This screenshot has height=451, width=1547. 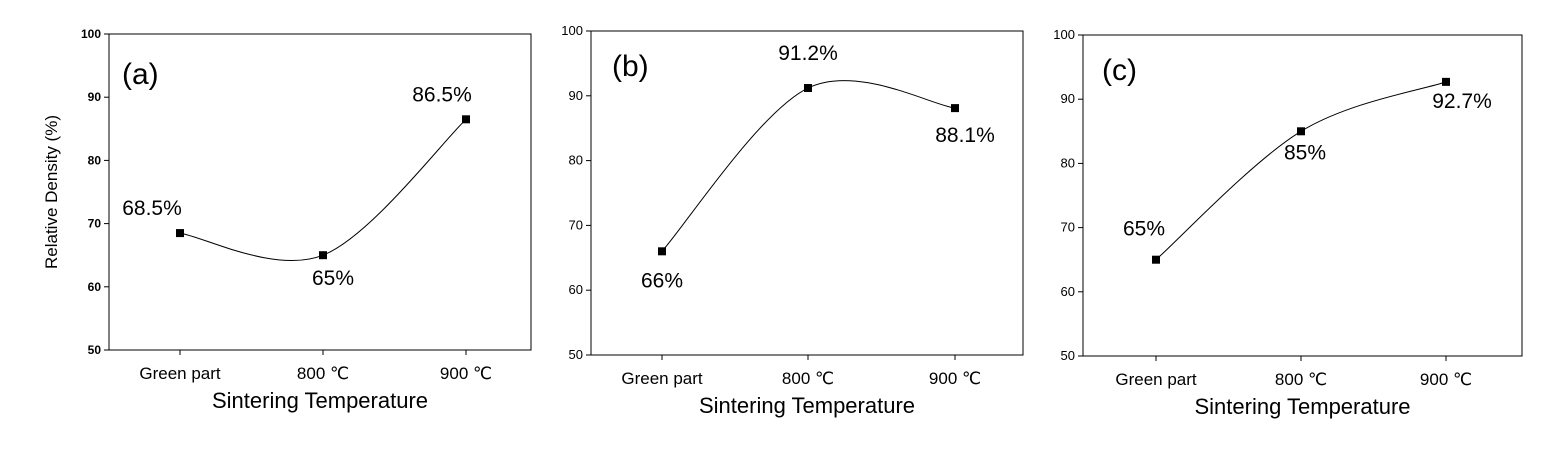 What do you see at coordinates (1305, 152) in the screenshot?
I see `data-label: 85%` at bounding box center [1305, 152].